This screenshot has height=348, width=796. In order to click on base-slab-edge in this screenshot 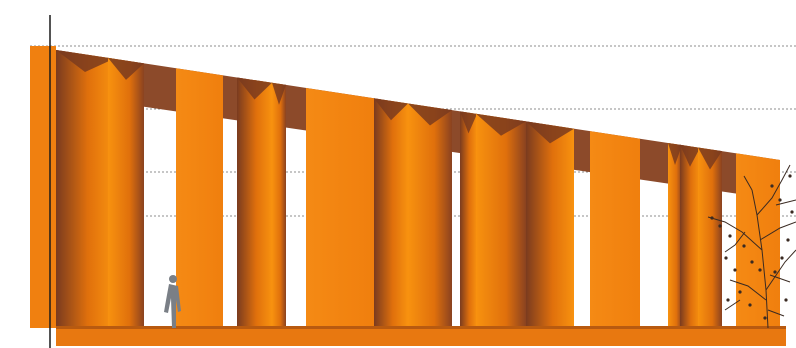, I will do `click(421, 327)`.